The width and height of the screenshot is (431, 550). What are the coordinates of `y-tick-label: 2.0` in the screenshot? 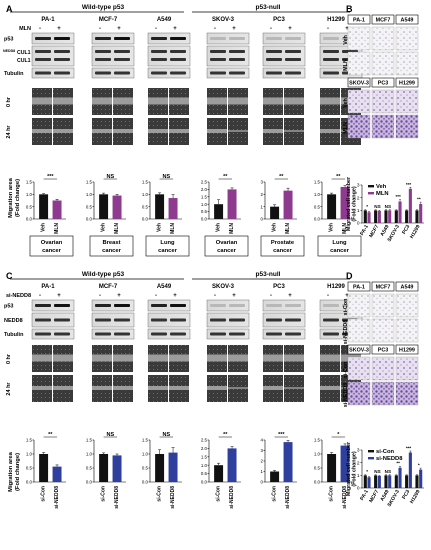 It's located at (204, 189).